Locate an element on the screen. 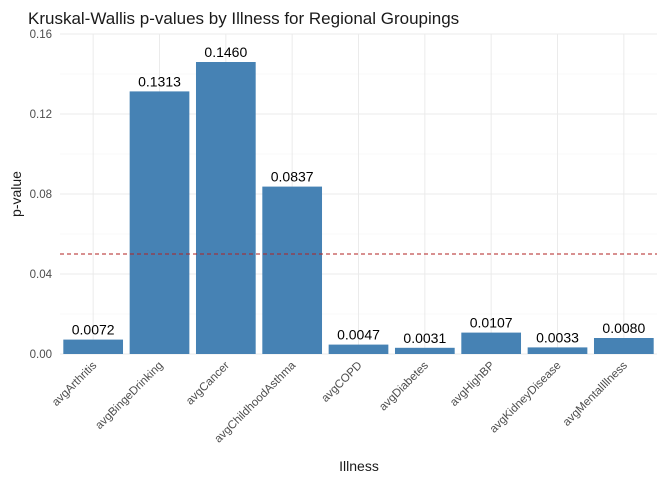 This screenshot has width=672, height=480. y-tick-label: 0.16 is located at coordinates (41, 35).